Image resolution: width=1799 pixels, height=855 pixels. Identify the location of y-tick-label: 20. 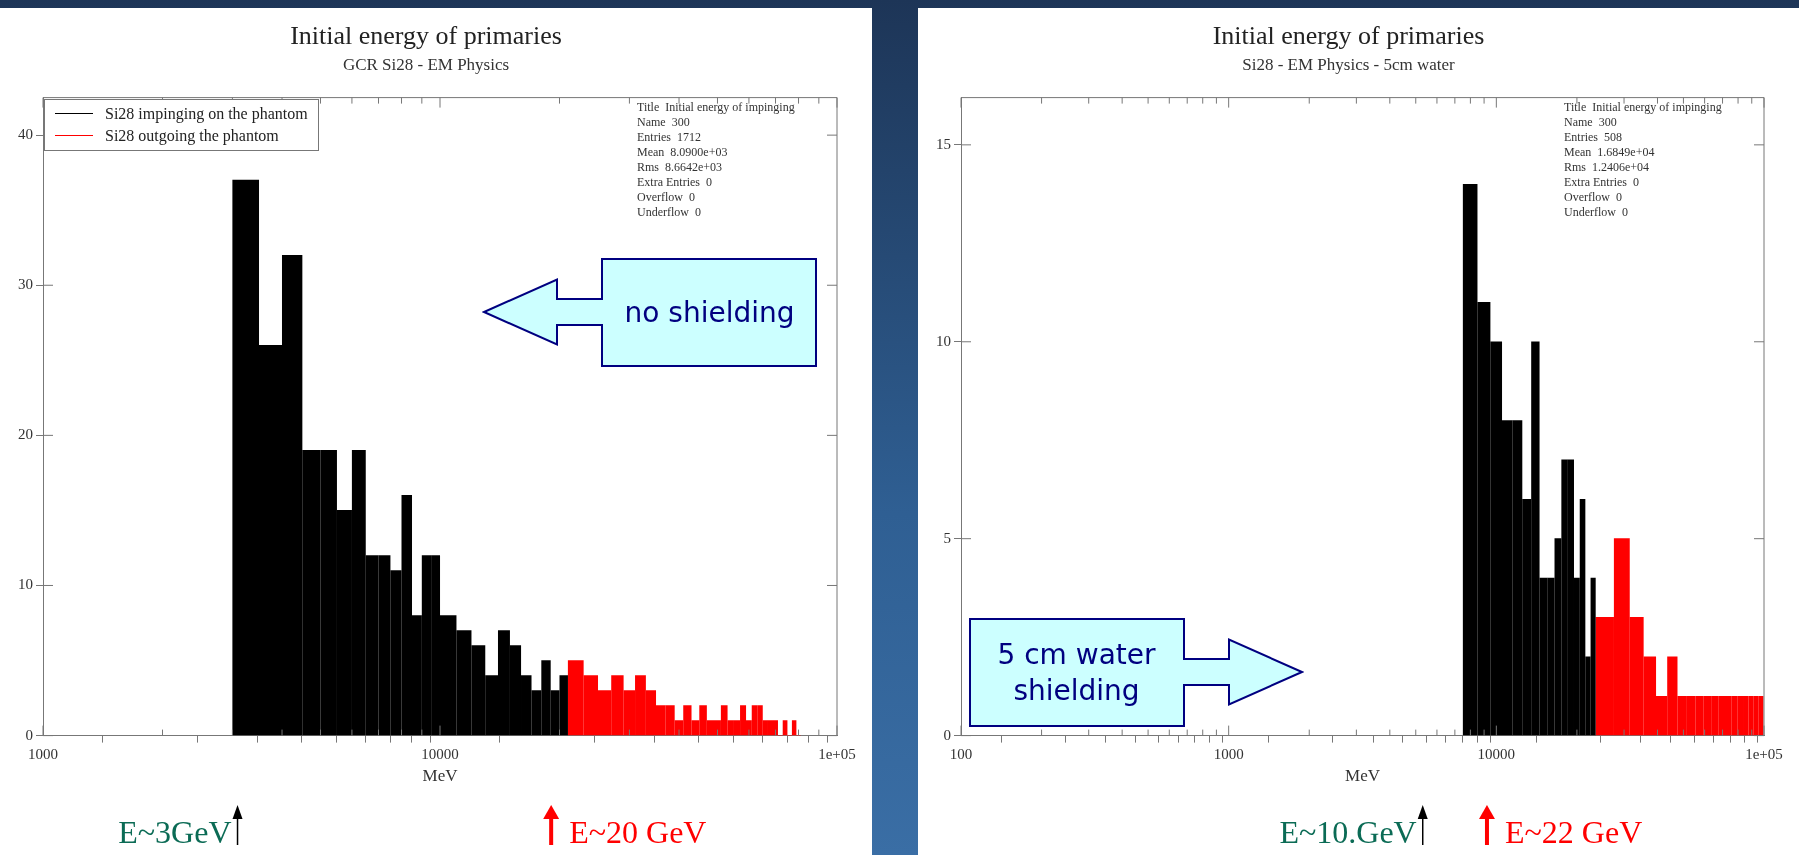
(25, 434).